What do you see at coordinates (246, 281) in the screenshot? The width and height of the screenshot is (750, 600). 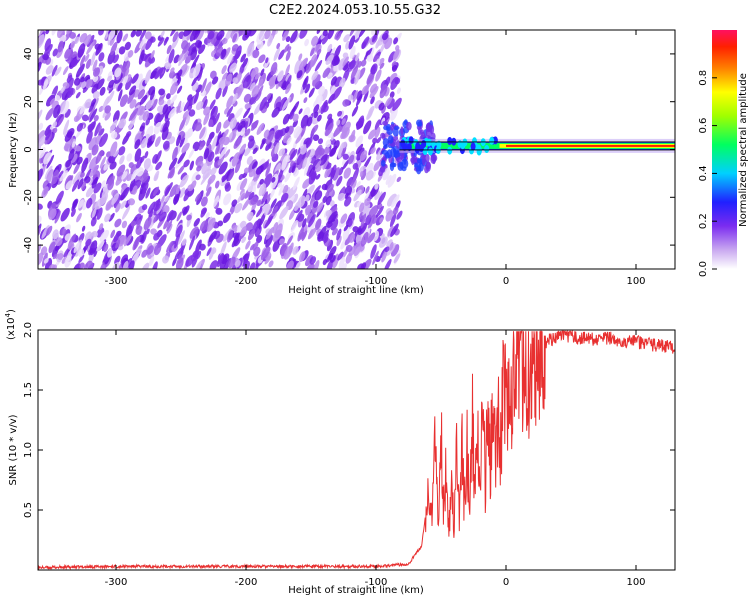 I see `spectrogram-xtick-label: -200` at bounding box center [246, 281].